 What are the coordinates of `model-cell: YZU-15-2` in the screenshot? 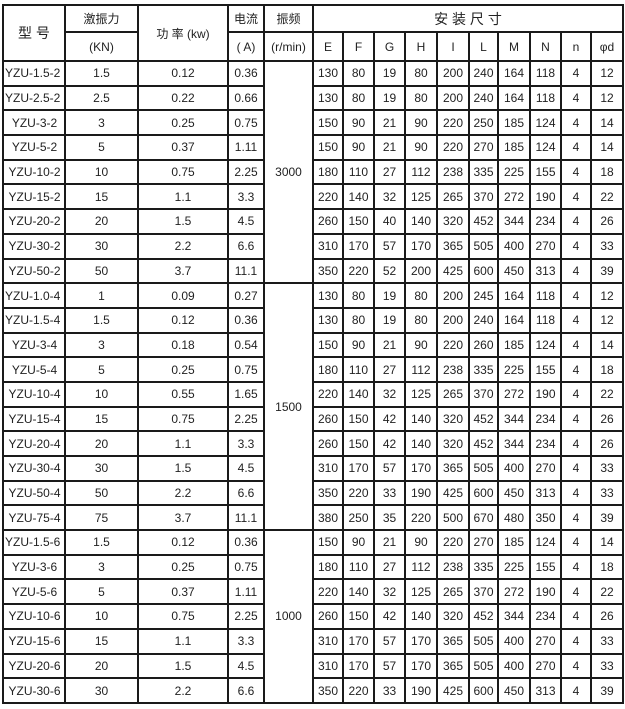 It's located at (34, 197).